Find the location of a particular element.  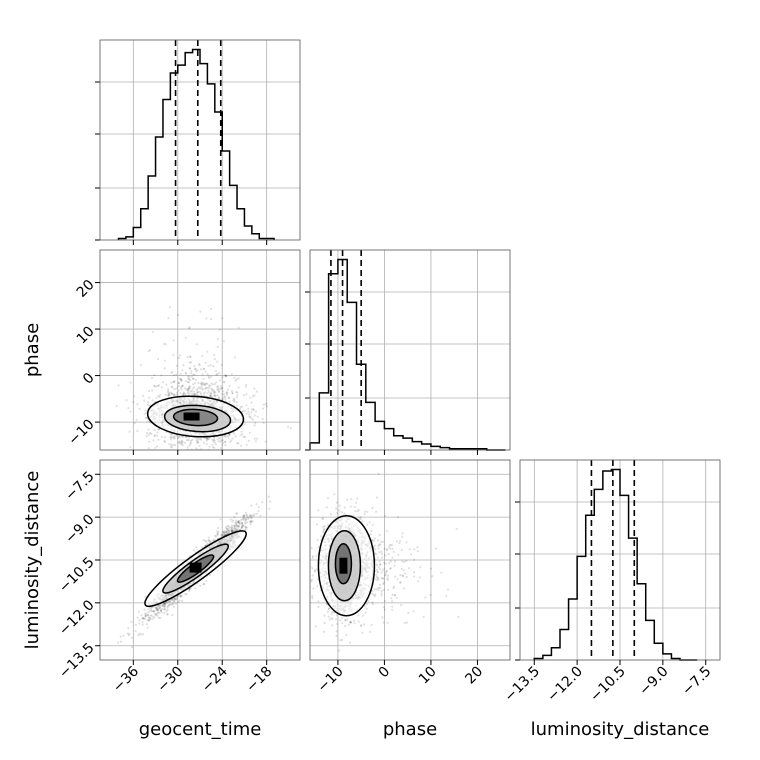

scatter-points is located at coordinates (194, 572).